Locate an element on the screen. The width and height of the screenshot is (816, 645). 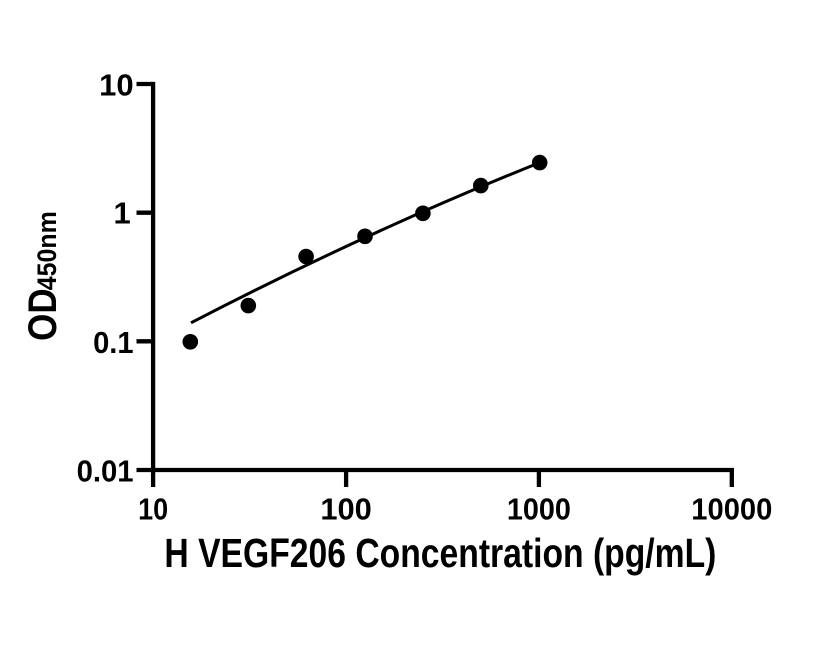
svg-text: 10000 is located at coordinates (731, 509).